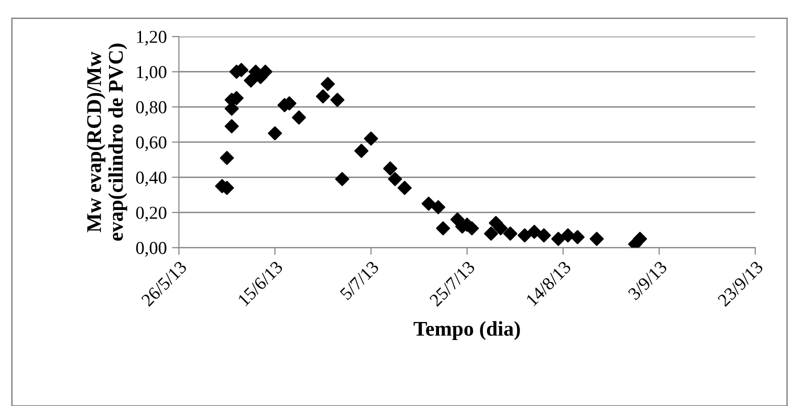 Image resolution: width=795 pixels, height=406 pixels. I want to click on y-tick-label: 0,60, so click(151, 144).